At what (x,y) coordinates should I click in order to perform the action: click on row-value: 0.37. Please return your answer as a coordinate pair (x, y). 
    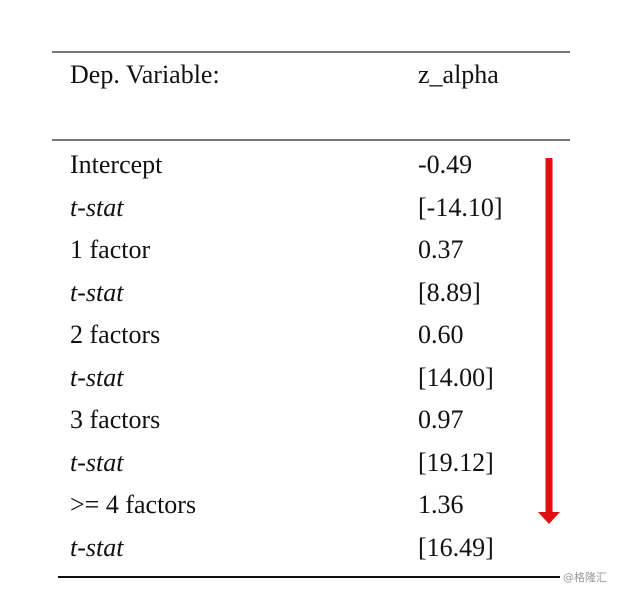
    Looking at the image, I should click on (441, 249).